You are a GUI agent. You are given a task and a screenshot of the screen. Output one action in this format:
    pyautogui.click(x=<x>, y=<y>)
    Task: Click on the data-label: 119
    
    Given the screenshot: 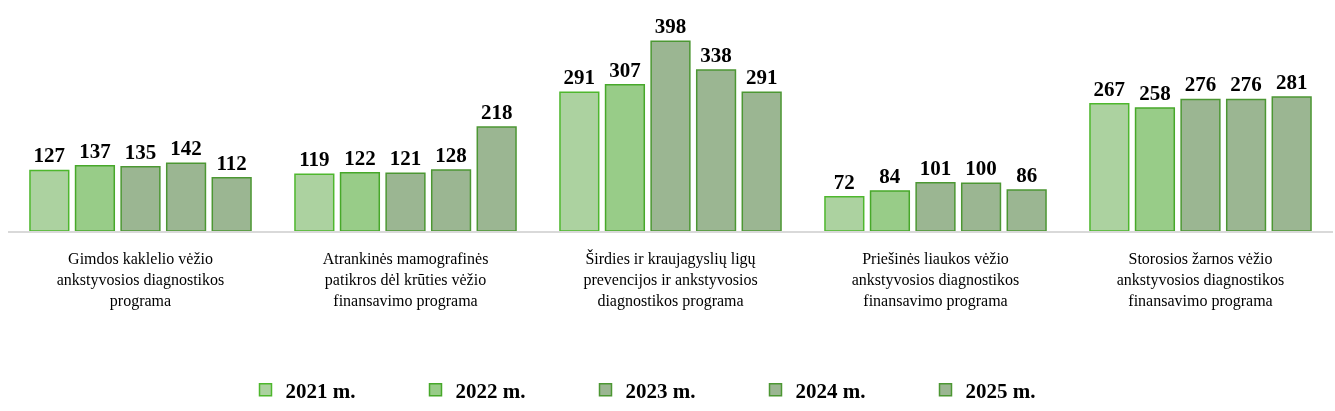 What is the action you would take?
    pyautogui.click(x=314, y=159)
    